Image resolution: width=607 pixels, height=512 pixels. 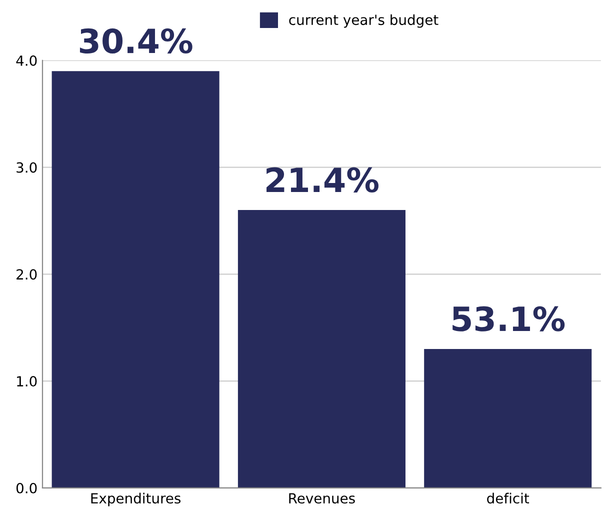 What do you see at coordinates (136, 499) in the screenshot?
I see `x-tick-label: Expenditures` at bounding box center [136, 499].